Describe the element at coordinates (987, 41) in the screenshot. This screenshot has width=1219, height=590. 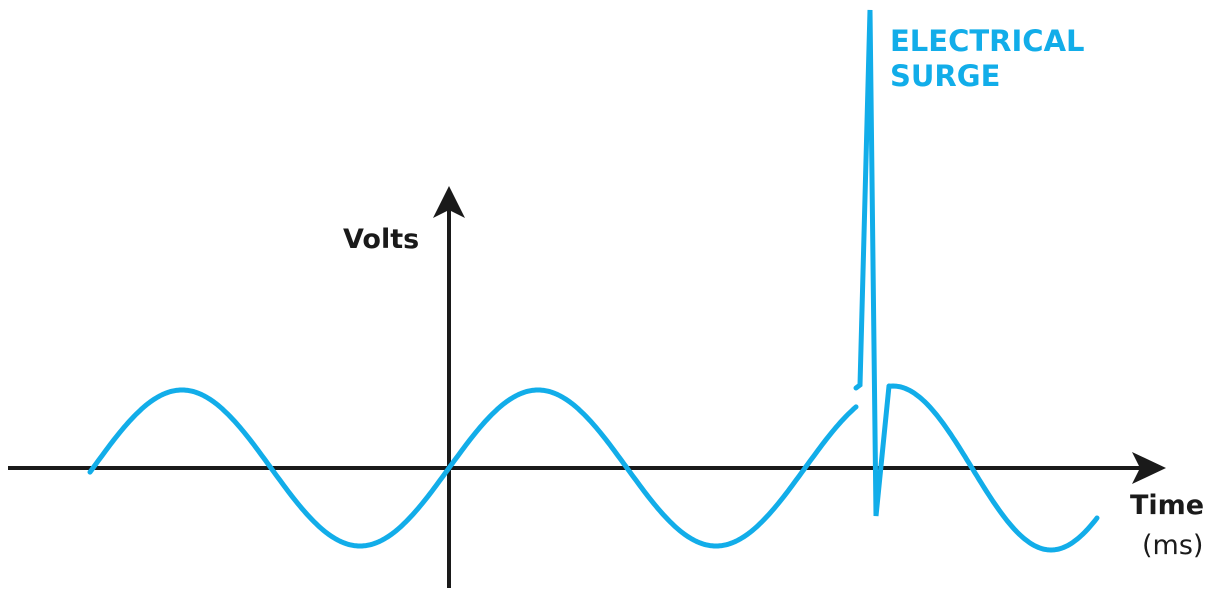
I see `surge-annotation-line-1: ELECTRICAL` at that location.